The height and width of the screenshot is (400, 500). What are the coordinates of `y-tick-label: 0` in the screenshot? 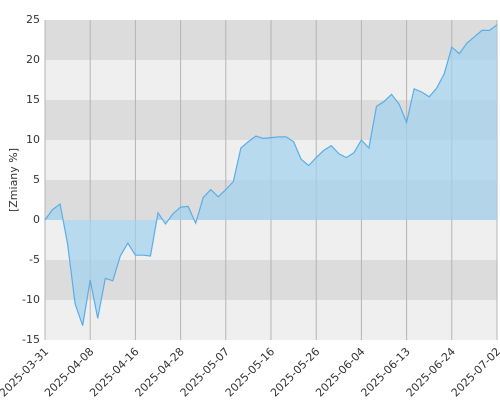 It's located at (36, 219).